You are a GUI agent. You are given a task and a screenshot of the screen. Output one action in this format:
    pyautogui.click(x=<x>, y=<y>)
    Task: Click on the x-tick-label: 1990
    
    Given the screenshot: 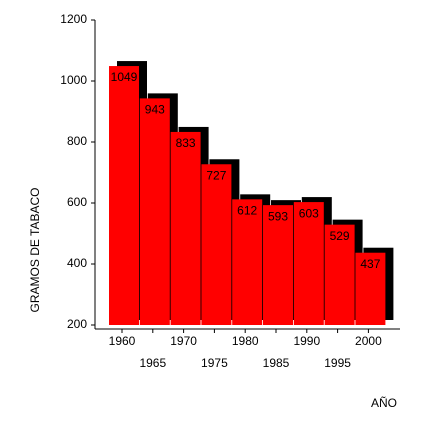 What is the action you would take?
    pyautogui.click(x=306, y=341)
    